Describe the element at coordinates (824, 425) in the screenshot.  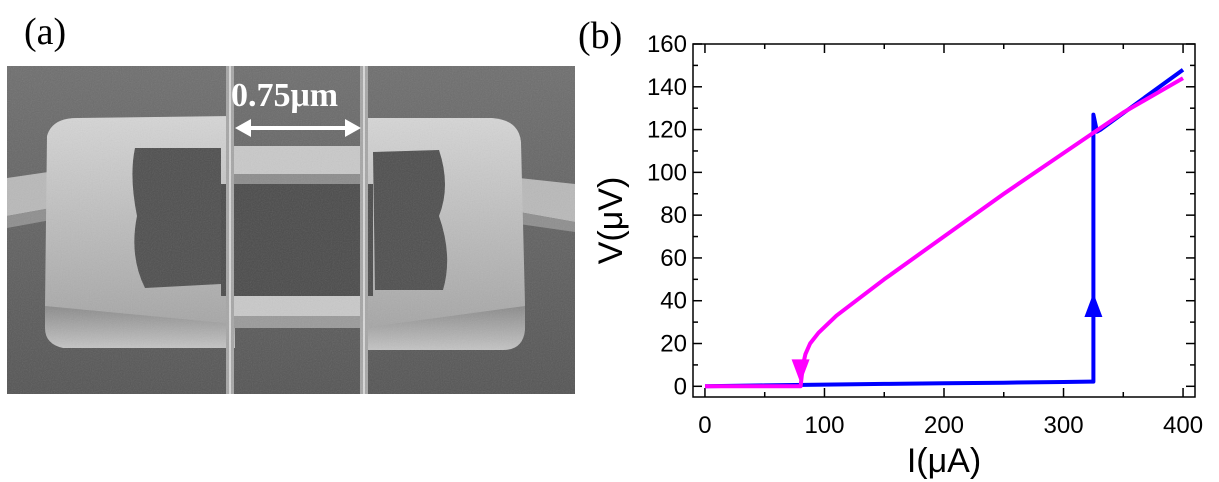
I see `x-tick-label: 100` at that location.